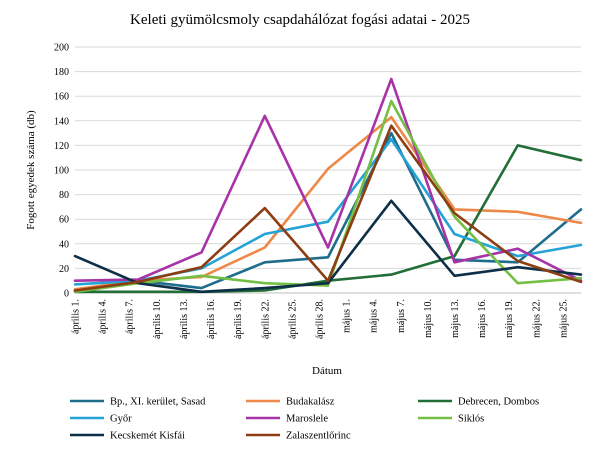 The height and width of the screenshot is (453, 600). Describe the element at coordinates (64, 244) in the screenshot. I see `y-tick-label: 40` at that location.